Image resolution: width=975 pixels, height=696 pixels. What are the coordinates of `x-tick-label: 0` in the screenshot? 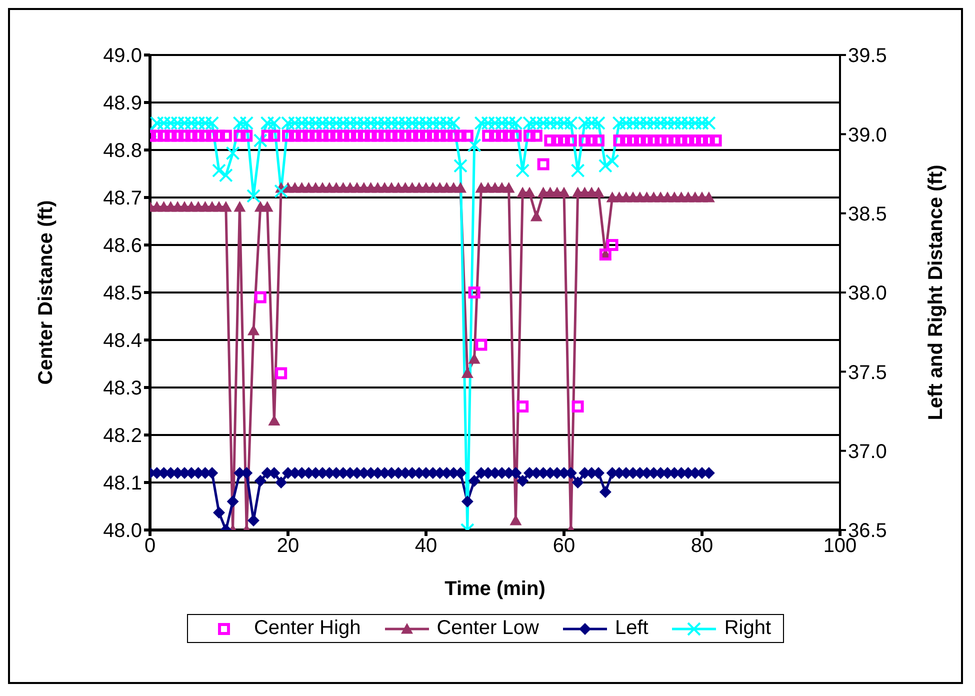 It's located at (150, 546).